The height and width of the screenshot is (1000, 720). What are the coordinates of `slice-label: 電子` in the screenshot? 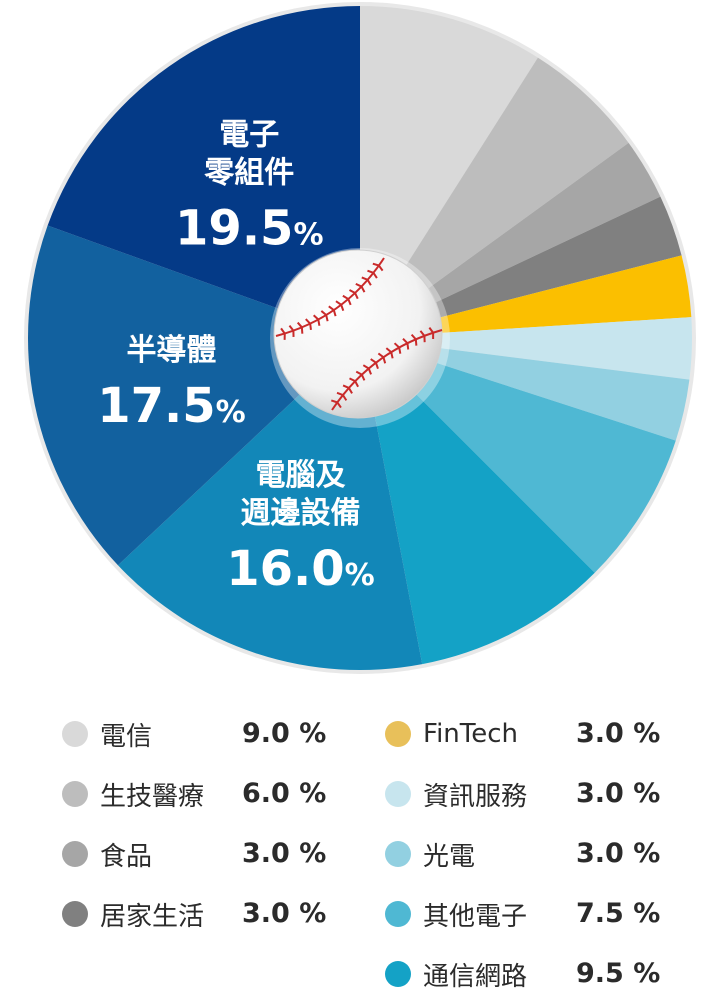 It's located at (249, 134).